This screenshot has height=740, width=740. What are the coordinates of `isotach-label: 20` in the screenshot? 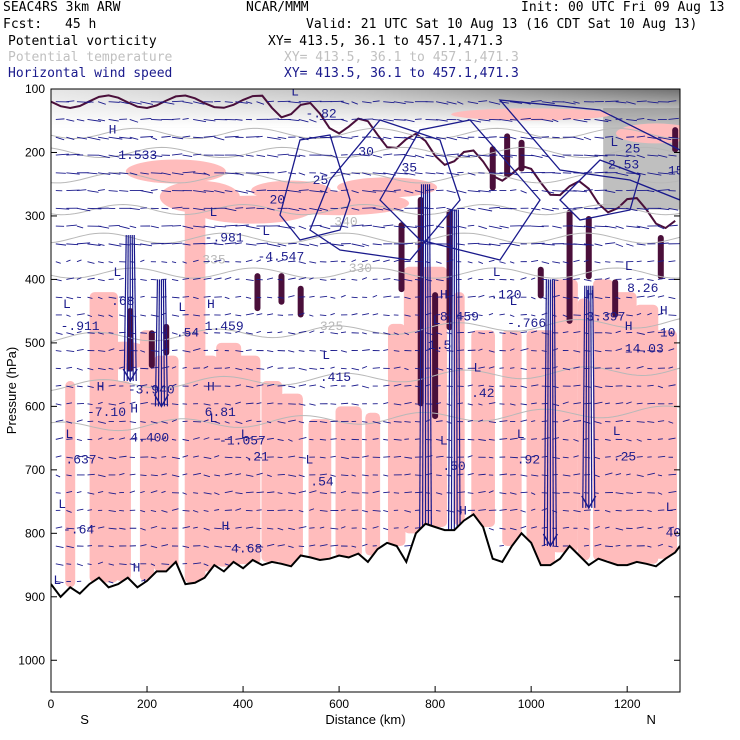 It's located at (277, 199).